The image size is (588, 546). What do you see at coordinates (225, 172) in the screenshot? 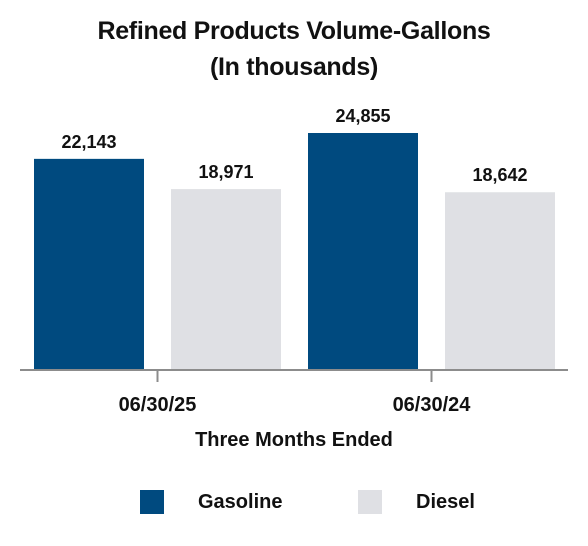
I see `data-label-diesel-0: 18,971` at bounding box center [225, 172].